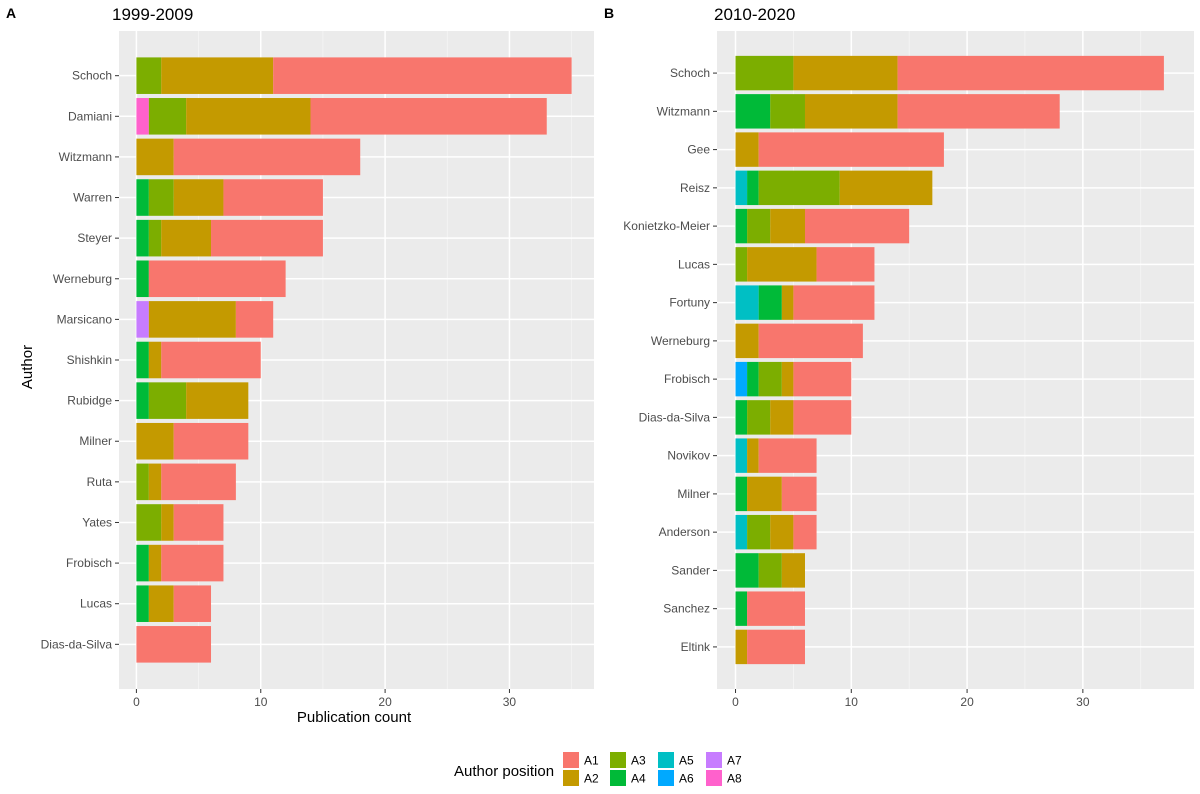 This screenshot has height=794, width=1200. I want to click on bar-segment-a-warren-a2, so click(198, 197).